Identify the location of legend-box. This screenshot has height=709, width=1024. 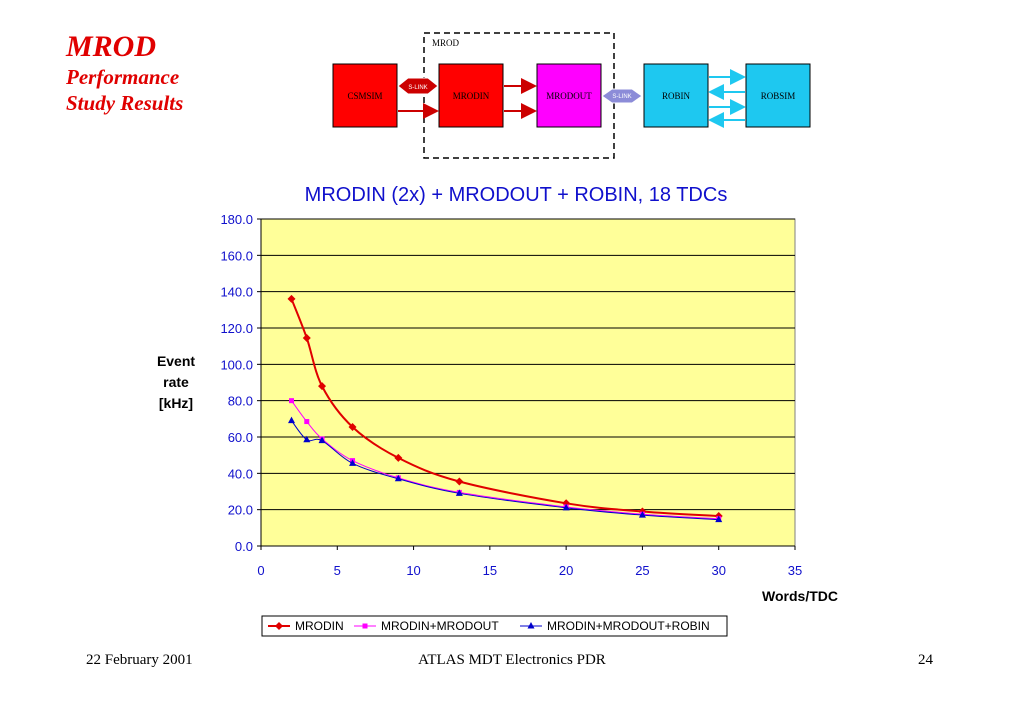
(494, 626).